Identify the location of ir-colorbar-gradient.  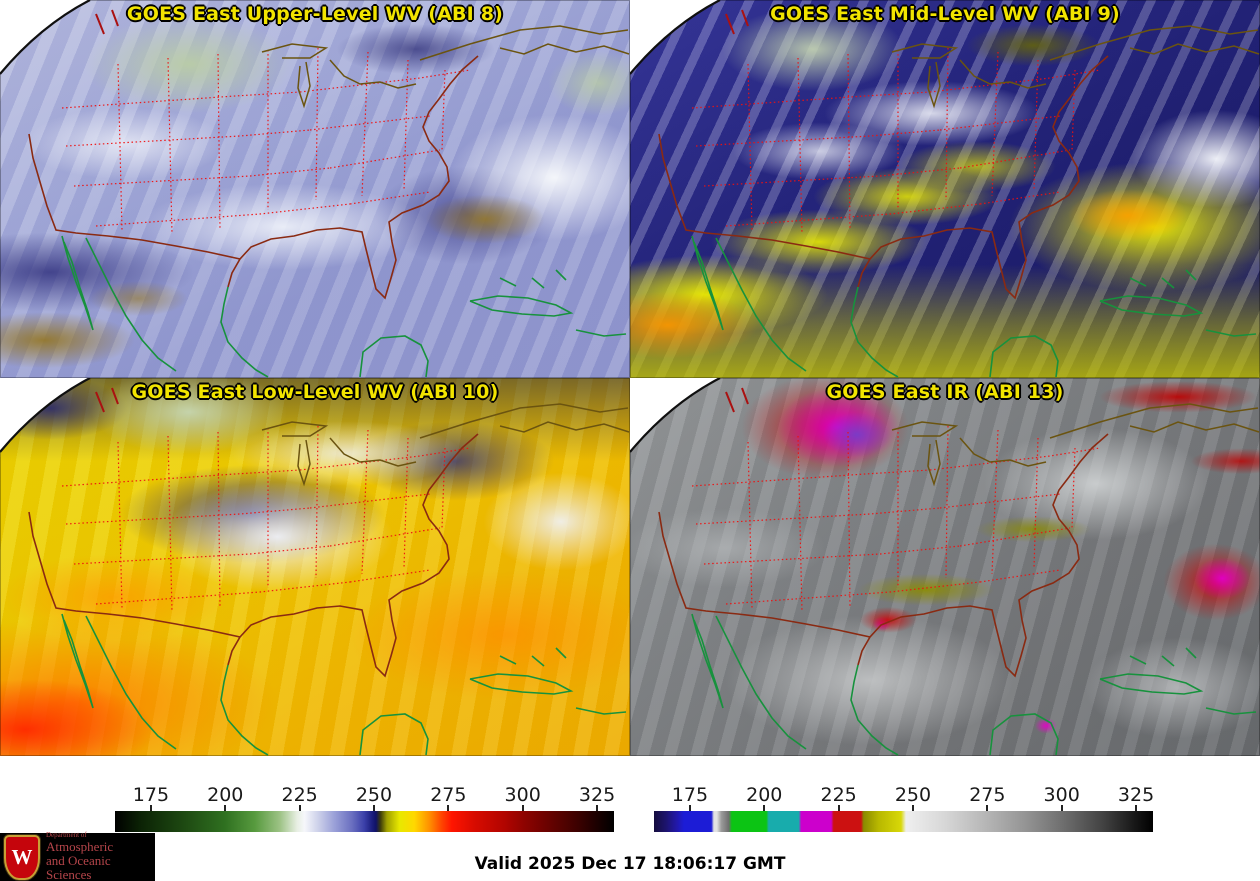
(903, 821).